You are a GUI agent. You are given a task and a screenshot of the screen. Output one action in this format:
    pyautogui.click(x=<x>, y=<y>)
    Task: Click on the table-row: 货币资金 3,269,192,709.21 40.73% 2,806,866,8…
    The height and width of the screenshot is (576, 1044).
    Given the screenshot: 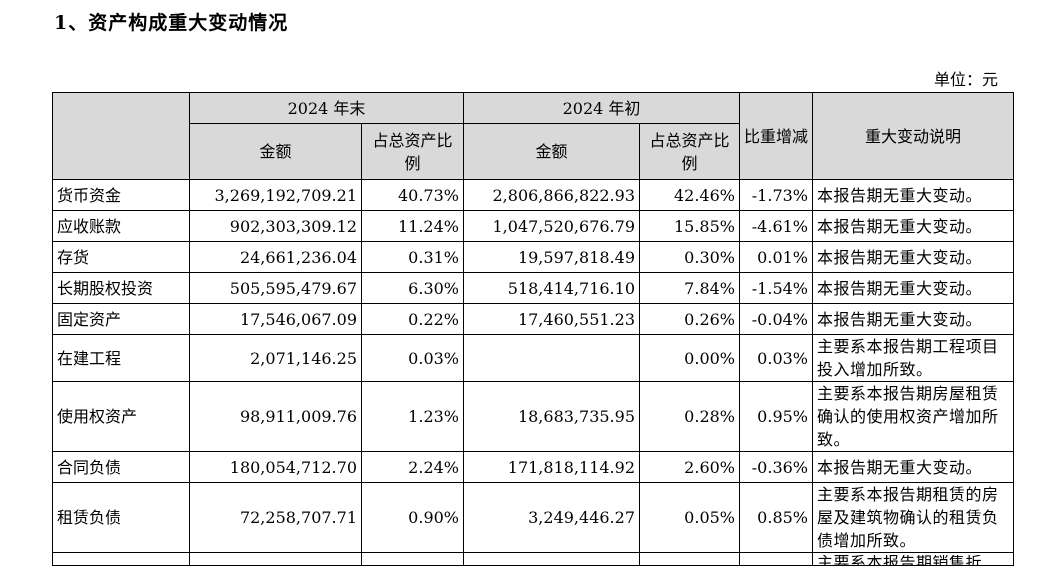 What is the action you would take?
    pyautogui.click(x=533, y=195)
    